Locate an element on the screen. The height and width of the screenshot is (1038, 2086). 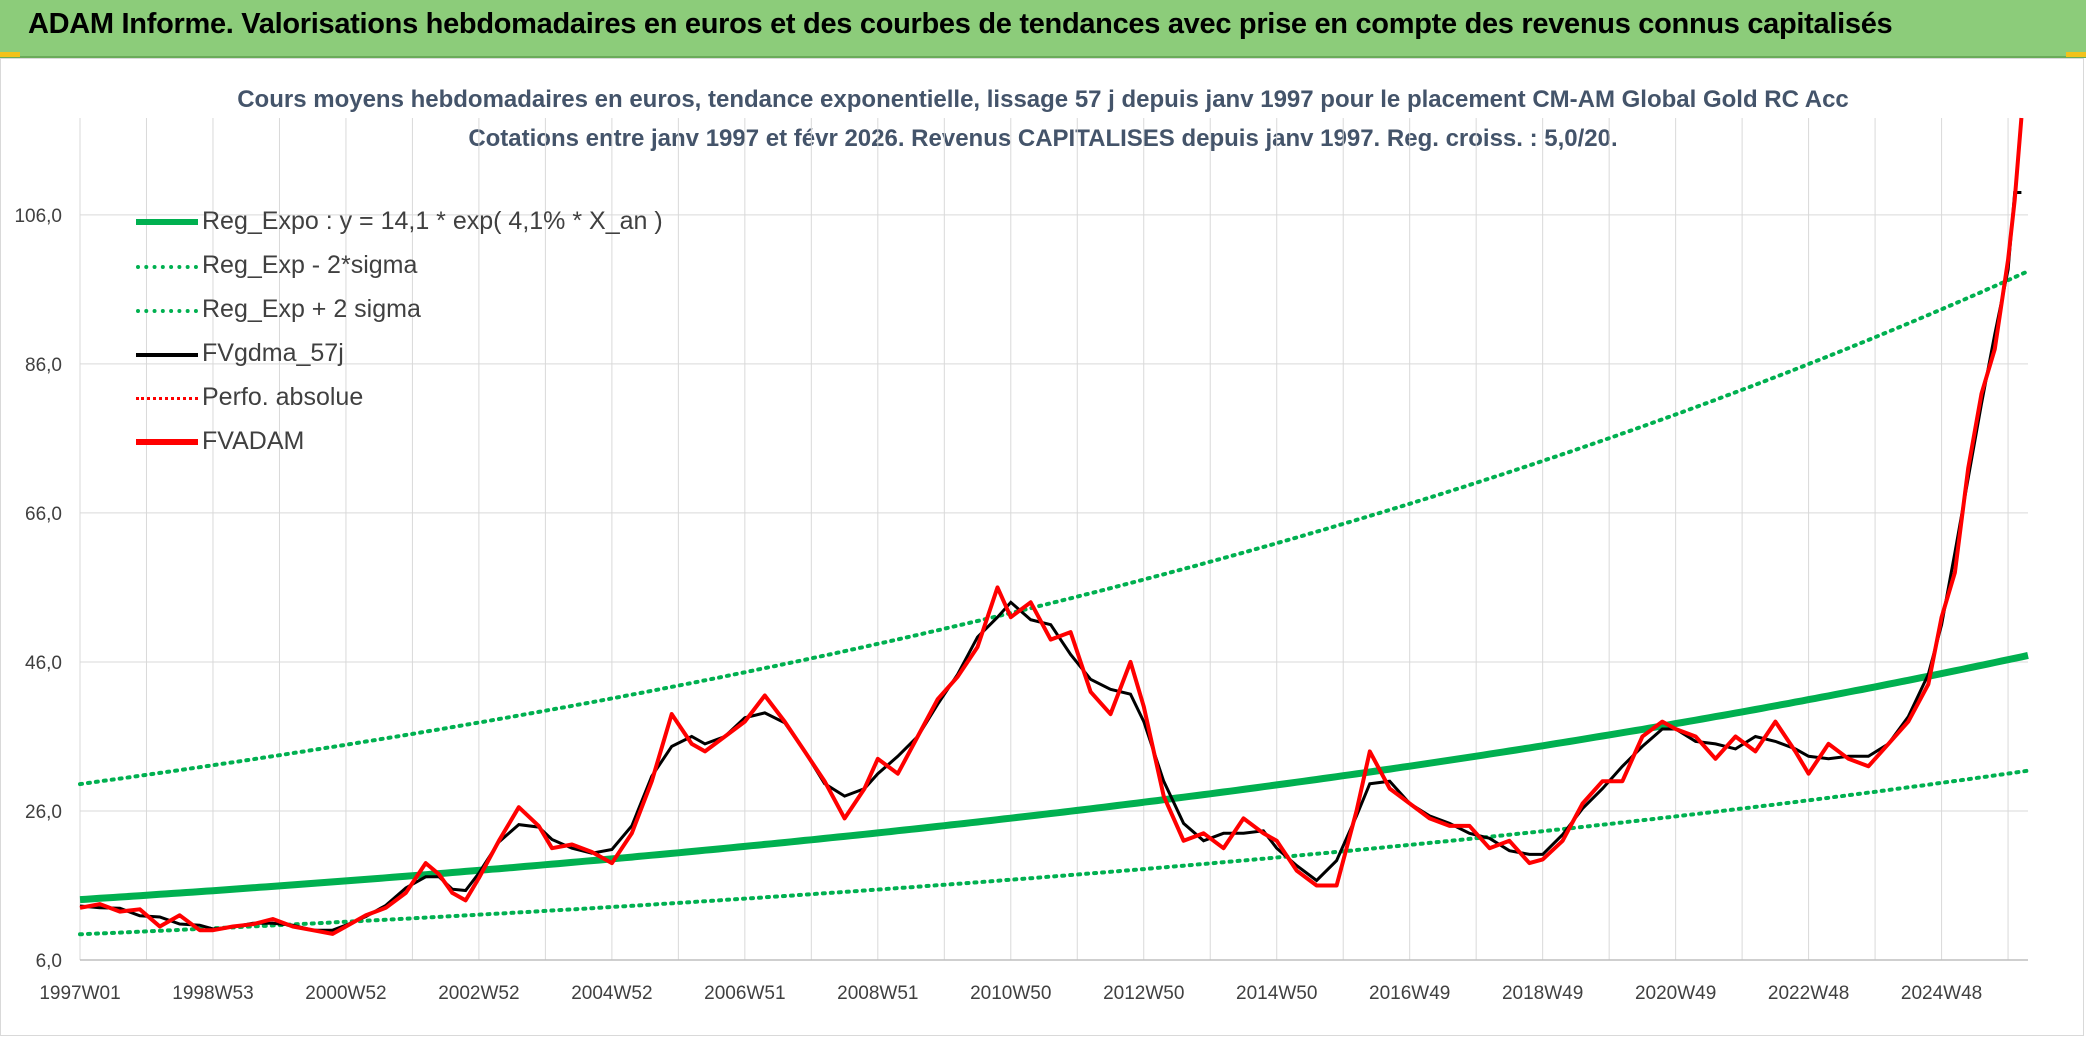
banner-corner-accent-right is located at coordinates (2076, 54).